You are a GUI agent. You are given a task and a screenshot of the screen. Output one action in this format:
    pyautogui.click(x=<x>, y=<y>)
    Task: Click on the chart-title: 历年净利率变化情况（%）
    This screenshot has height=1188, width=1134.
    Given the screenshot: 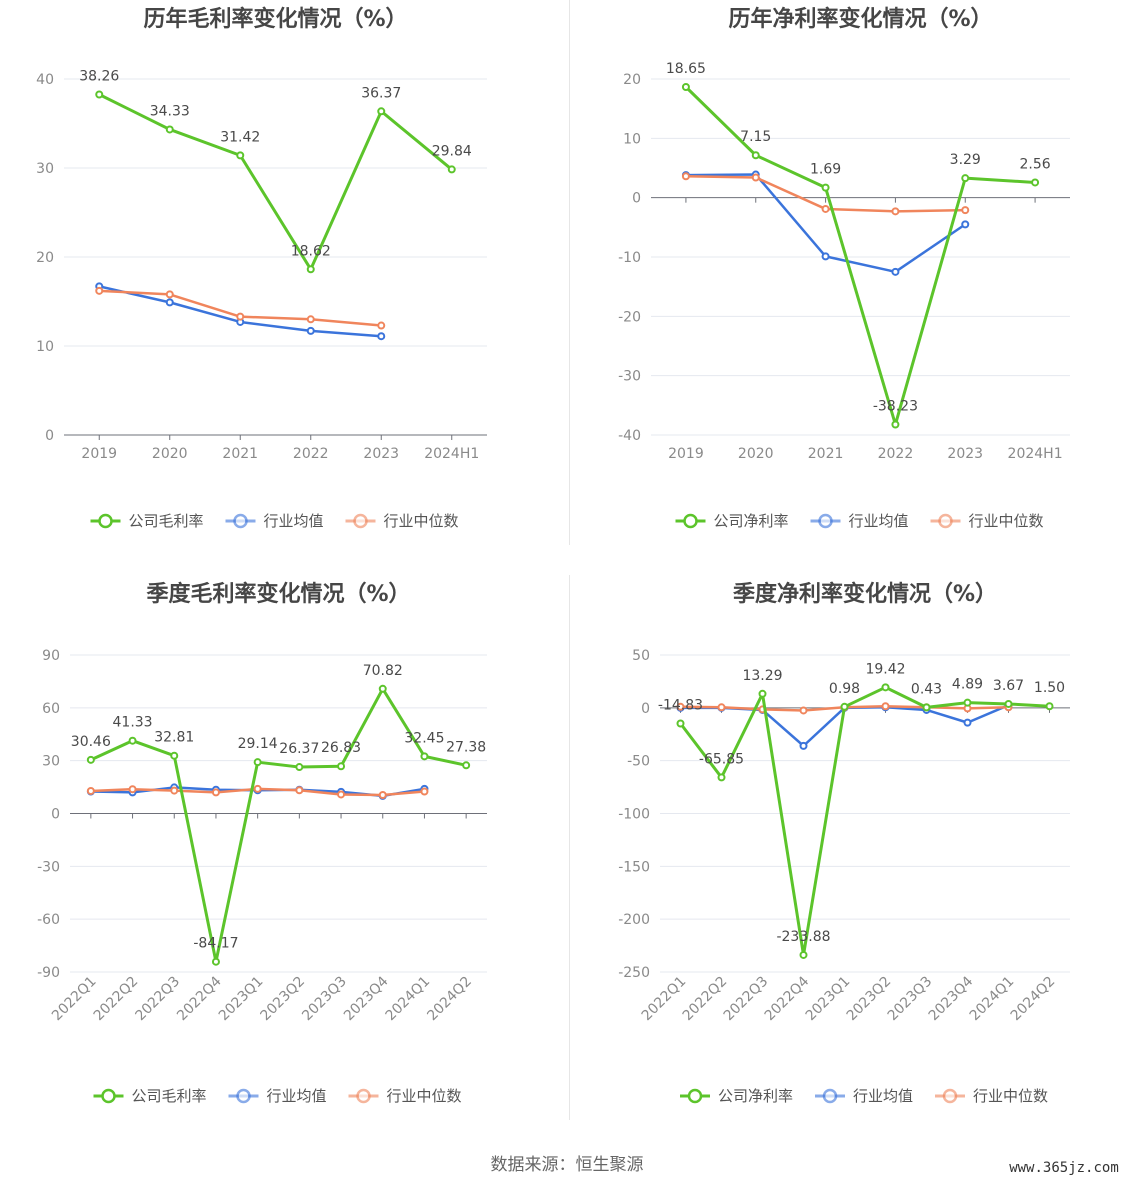 What is the action you would take?
    pyautogui.click(x=860, y=19)
    